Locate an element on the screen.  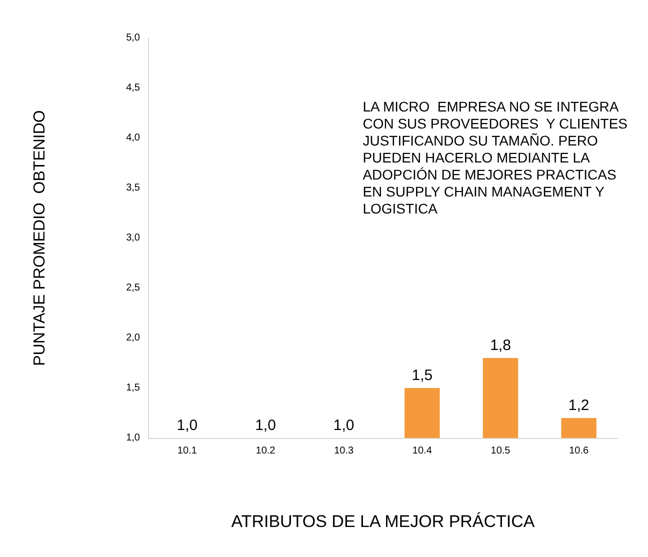
annotation: LA MICRO EMPRESA NO SE INTEGRA CON SUS PROVEEDORES Y CLIENTES JUSTIFICANDO SU TAMAÑO. PERO PUEDEN HACERLO MEDIANTE LA ADOPCIÓN DE MEJORES PRACTICAS EN SUPPLY CHAIN MANAGEMENT Y LOGISTICA is located at coordinates (495, 157).